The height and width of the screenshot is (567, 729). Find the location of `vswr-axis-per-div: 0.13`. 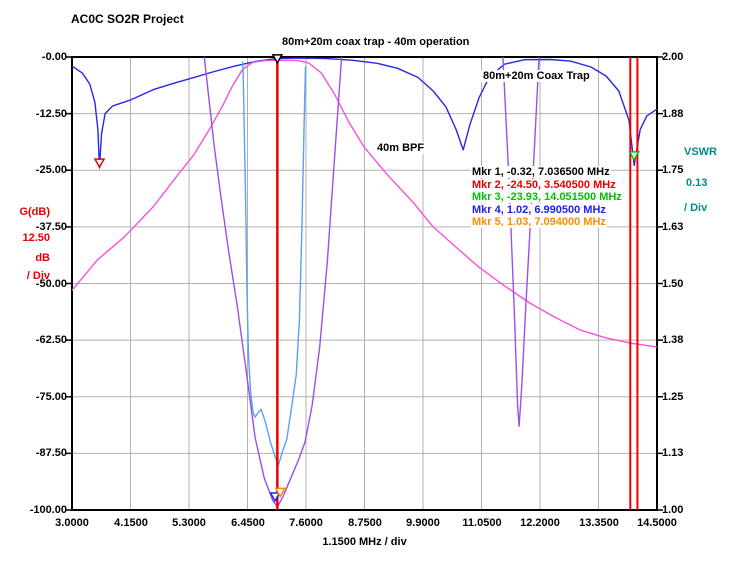

vswr-axis-per-div: 0.13 is located at coordinates (697, 183).